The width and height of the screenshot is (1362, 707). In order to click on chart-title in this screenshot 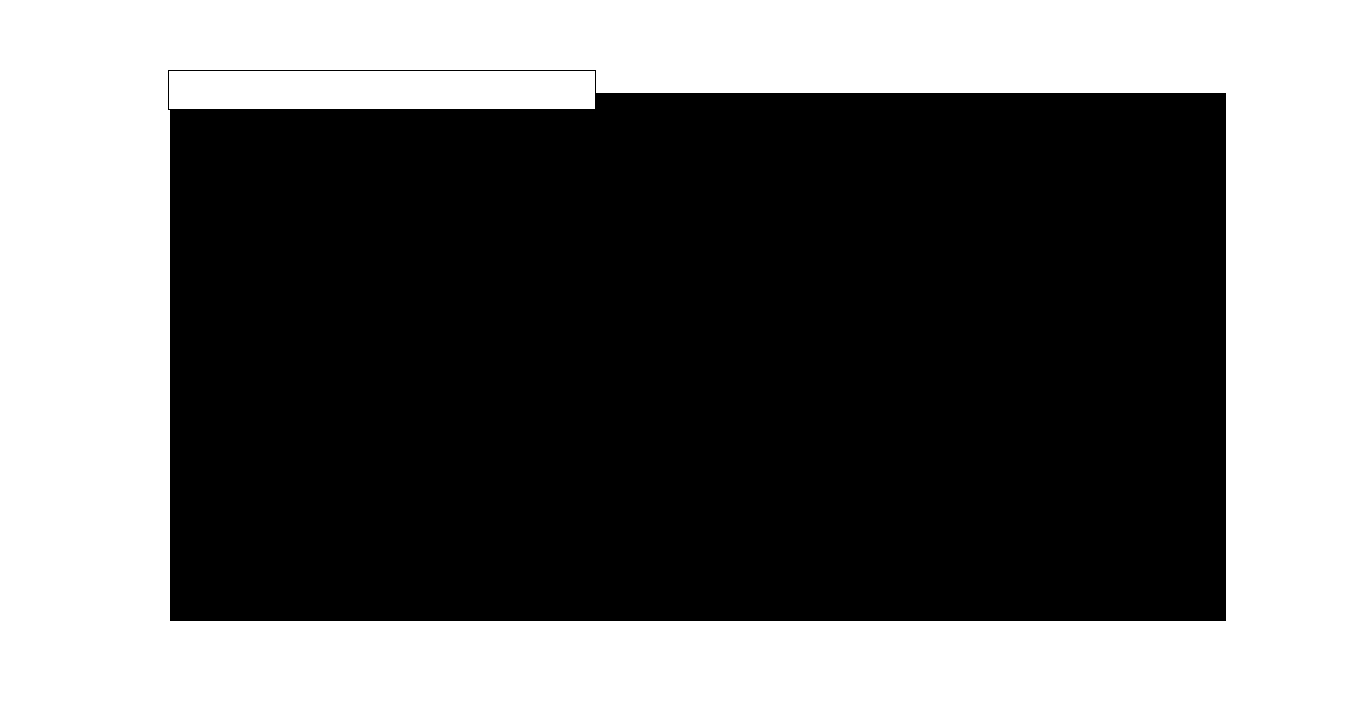, I will do `click(382, 90)`.